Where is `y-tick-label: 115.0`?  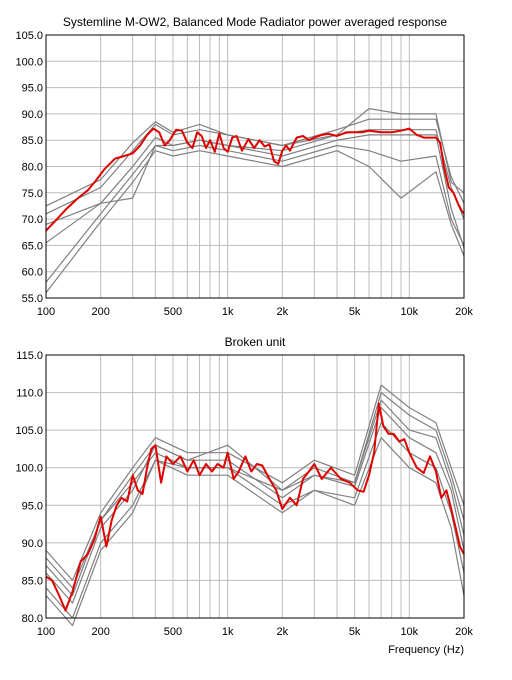 y-tick-label: 115.0 is located at coordinates (29, 356).